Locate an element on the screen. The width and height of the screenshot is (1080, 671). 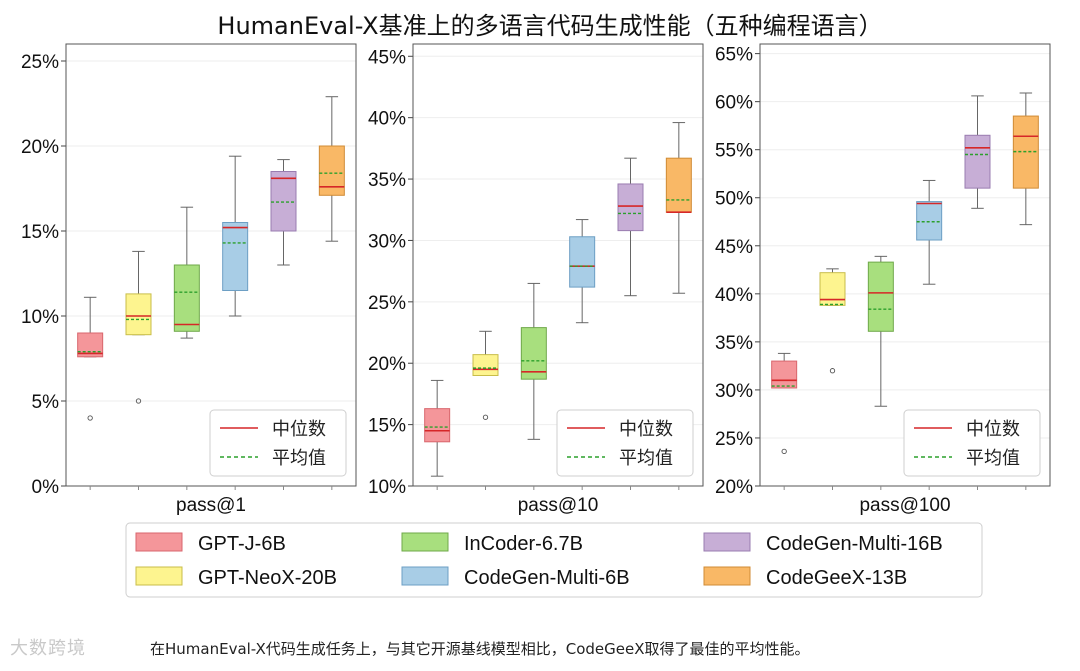
legend-swatch-CodeGen-Multi-6B is located at coordinates (425, 576).